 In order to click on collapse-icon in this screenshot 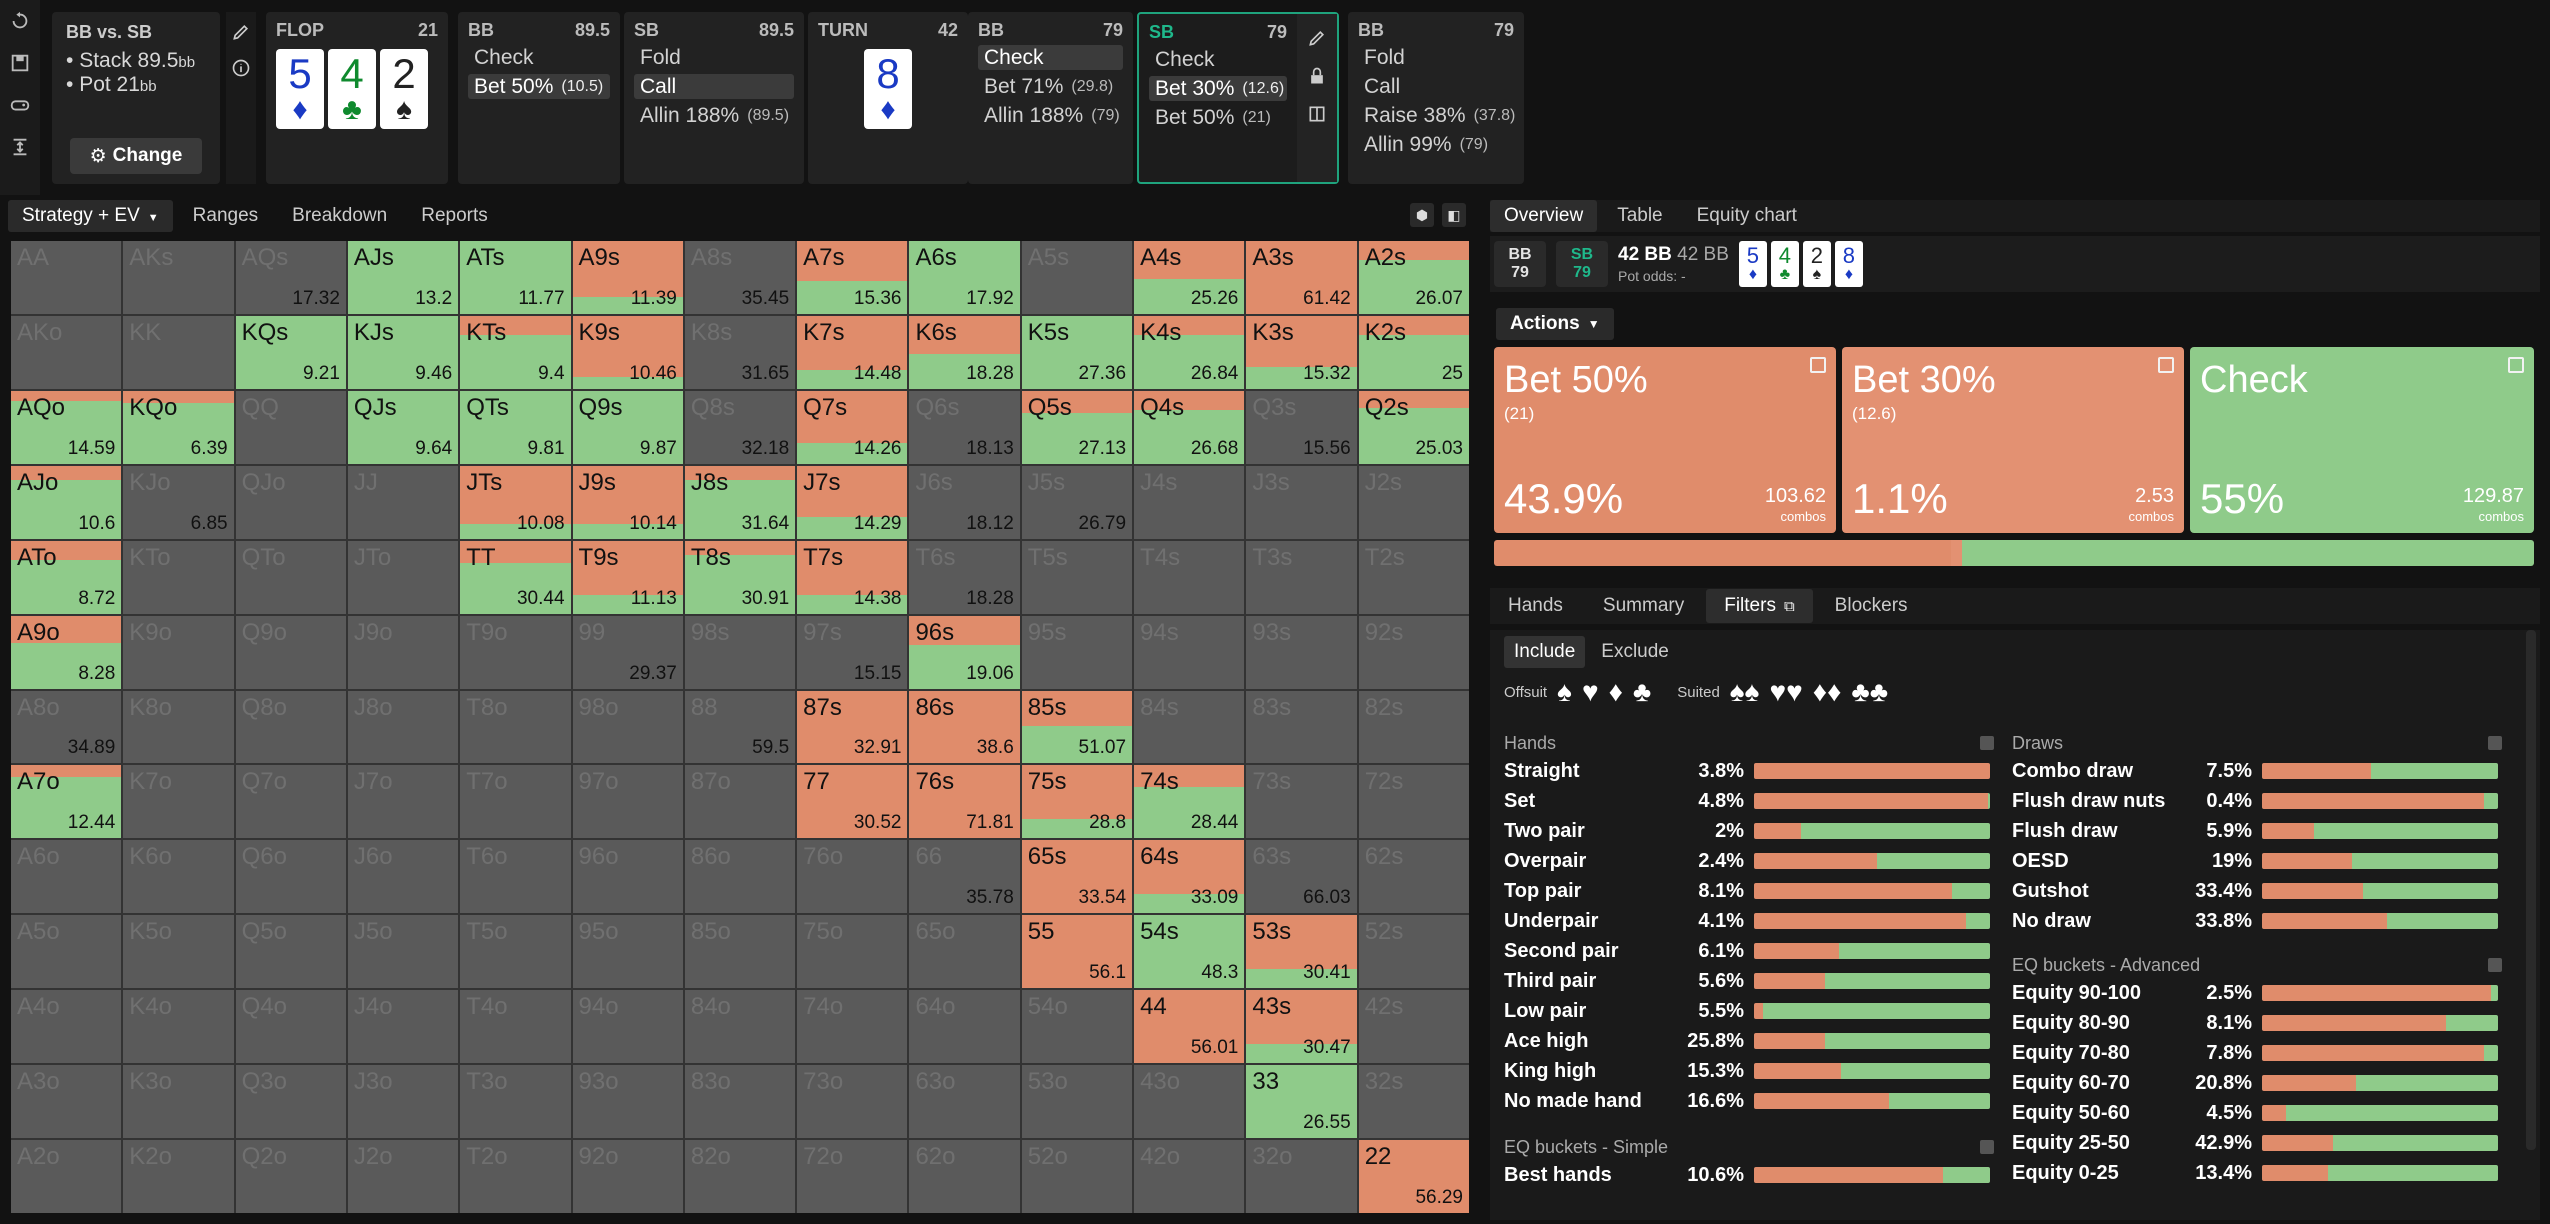, I will do `click(20, 147)`.